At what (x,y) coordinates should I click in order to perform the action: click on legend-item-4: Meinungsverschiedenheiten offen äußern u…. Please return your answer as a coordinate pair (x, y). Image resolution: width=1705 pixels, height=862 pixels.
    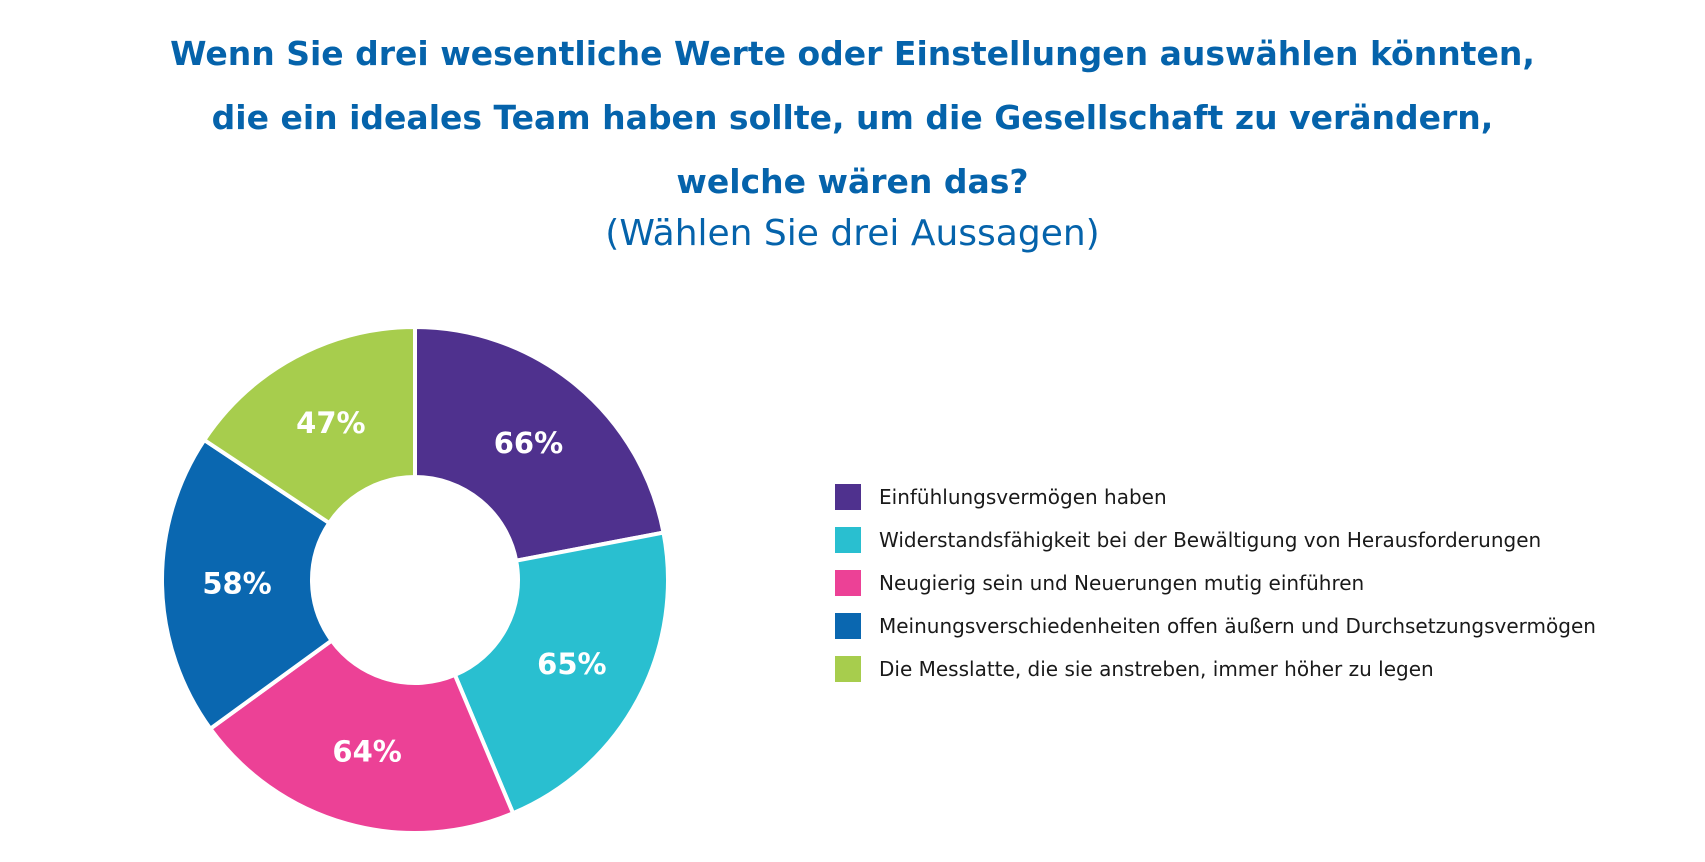
    Looking at the image, I should click on (1215, 625).